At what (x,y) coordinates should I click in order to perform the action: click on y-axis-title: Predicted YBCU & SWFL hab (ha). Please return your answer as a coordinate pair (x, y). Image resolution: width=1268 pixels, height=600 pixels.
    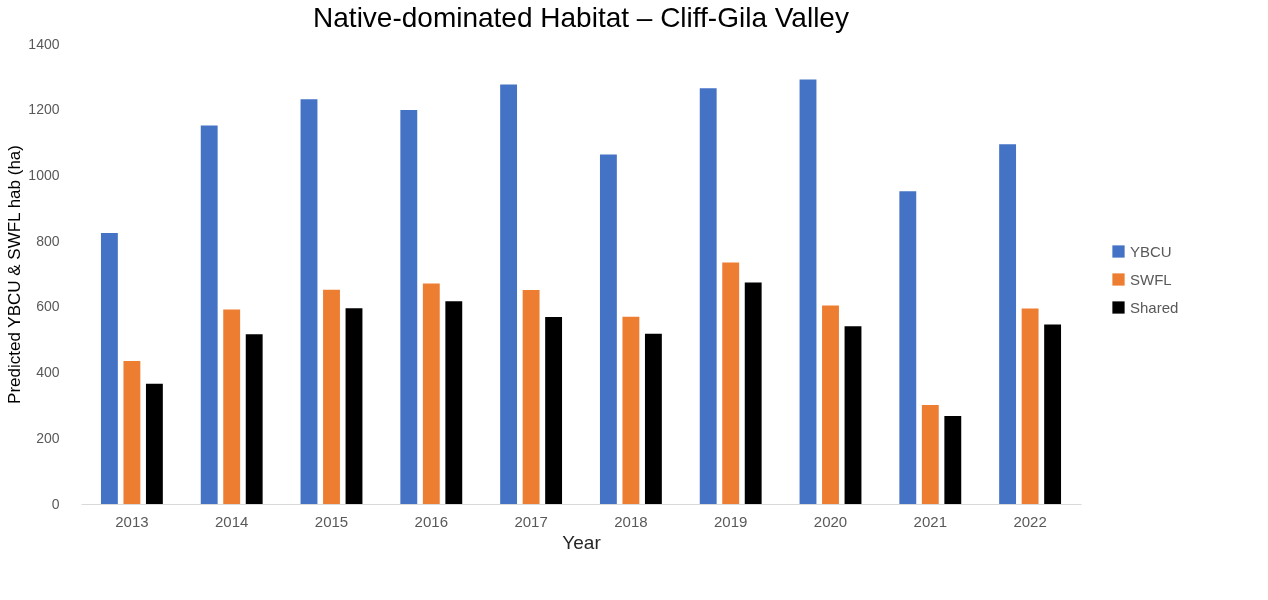
    Looking at the image, I should click on (15, 274).